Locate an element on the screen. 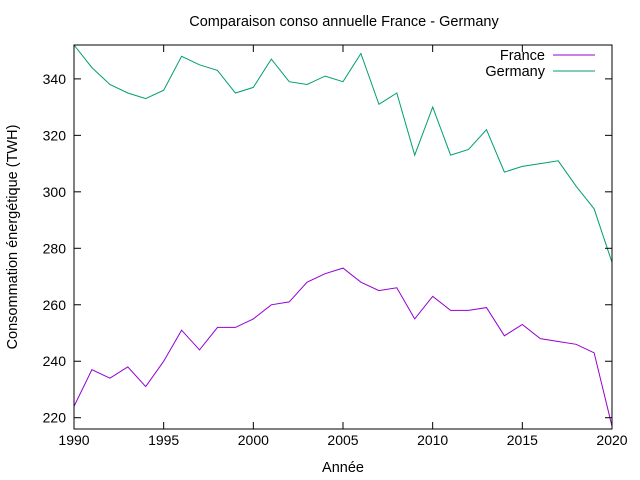 This screenshot has height=480, width=640. x-tick-label: 2010 is located at coordinates (432, 440).